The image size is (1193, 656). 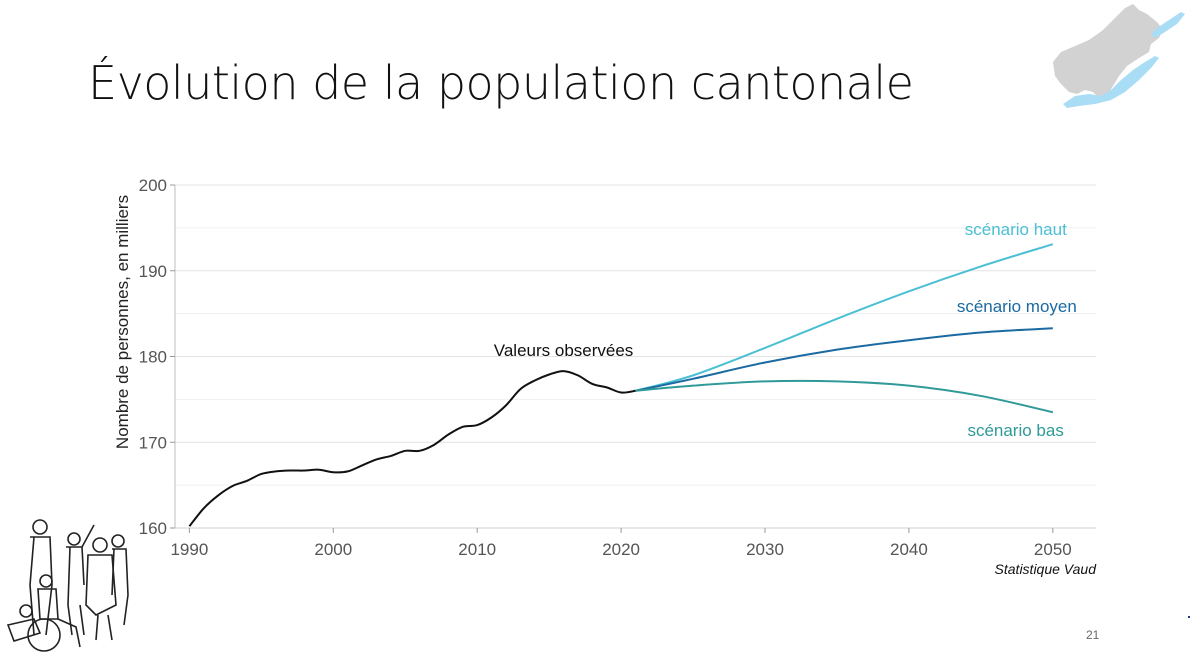 What do you see at coordinates (1111, 82) in the screenshot?
I see `lake-geneva-shape` at bounding box center [1111, 82].